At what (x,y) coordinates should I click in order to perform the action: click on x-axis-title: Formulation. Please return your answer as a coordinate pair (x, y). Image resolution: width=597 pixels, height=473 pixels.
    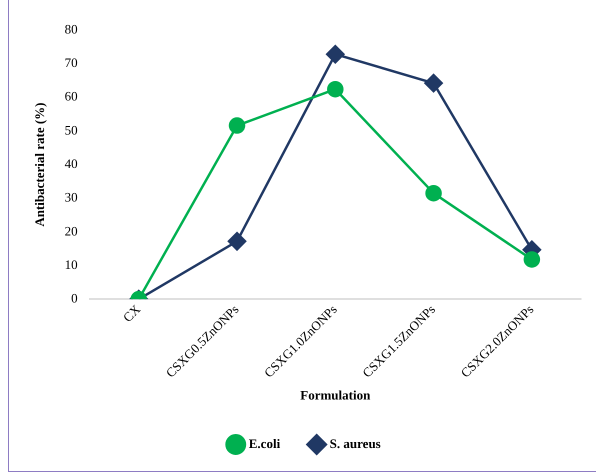
    Looking at the image, I should click on (336, 395).